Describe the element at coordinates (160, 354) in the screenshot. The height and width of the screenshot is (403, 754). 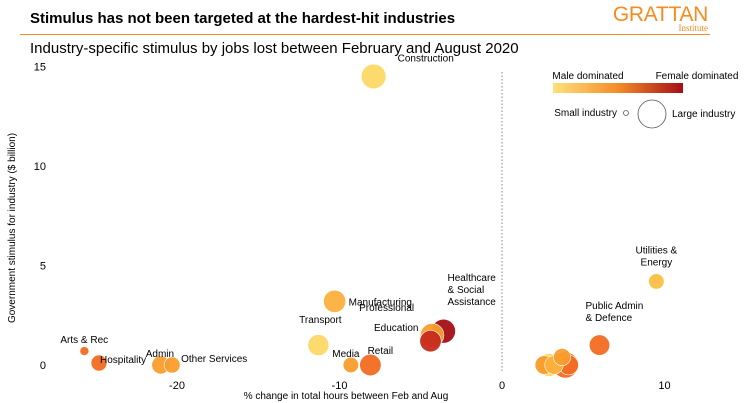
I see `point-label: Admin` at that location.